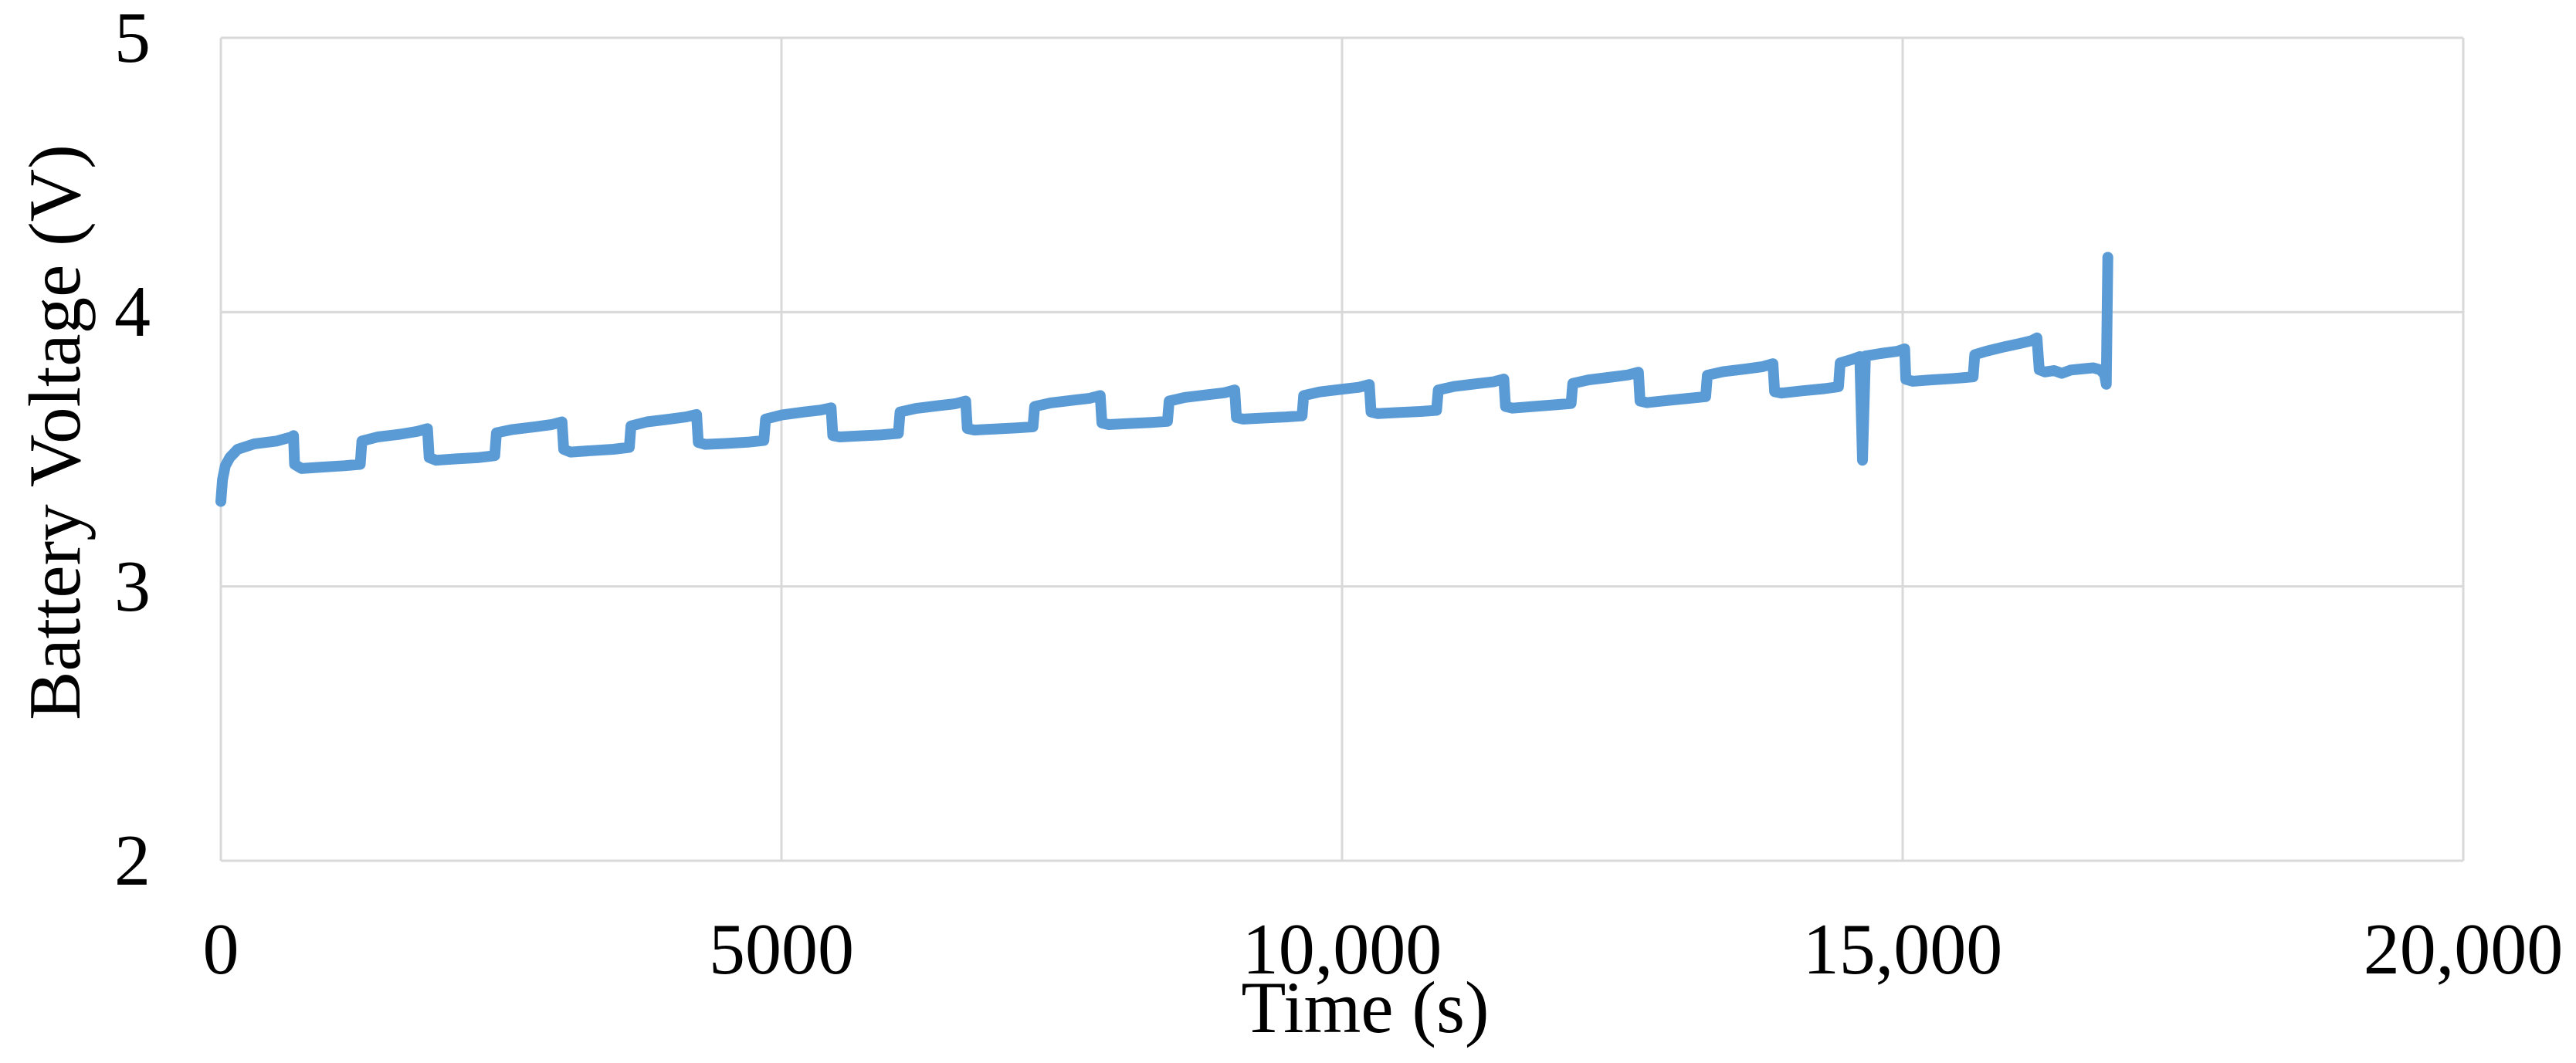 Image resolution: width=2576 pixels, height=1063 pixels. I want to click on y-tick-label-2: 2, so click(132, 861).